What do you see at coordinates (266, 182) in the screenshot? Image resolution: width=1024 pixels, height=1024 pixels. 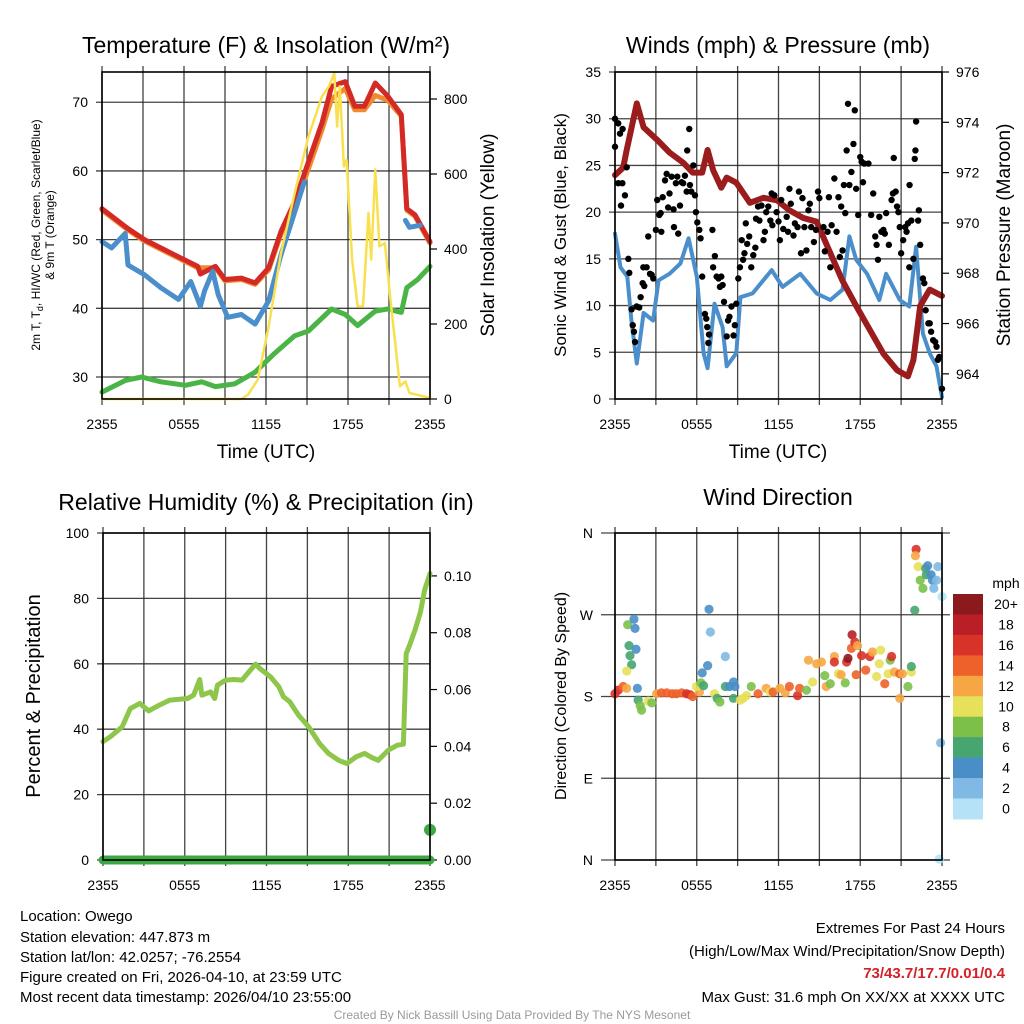 I see `series-line-2m-t` at bounding box center [266, 182].